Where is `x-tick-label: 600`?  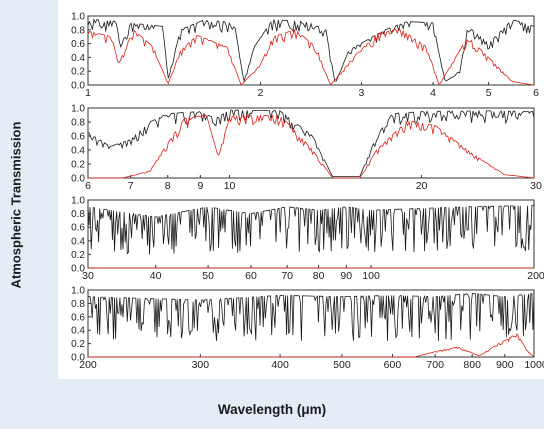 x-tick-label: 600 is located at coordinates (393, 365).